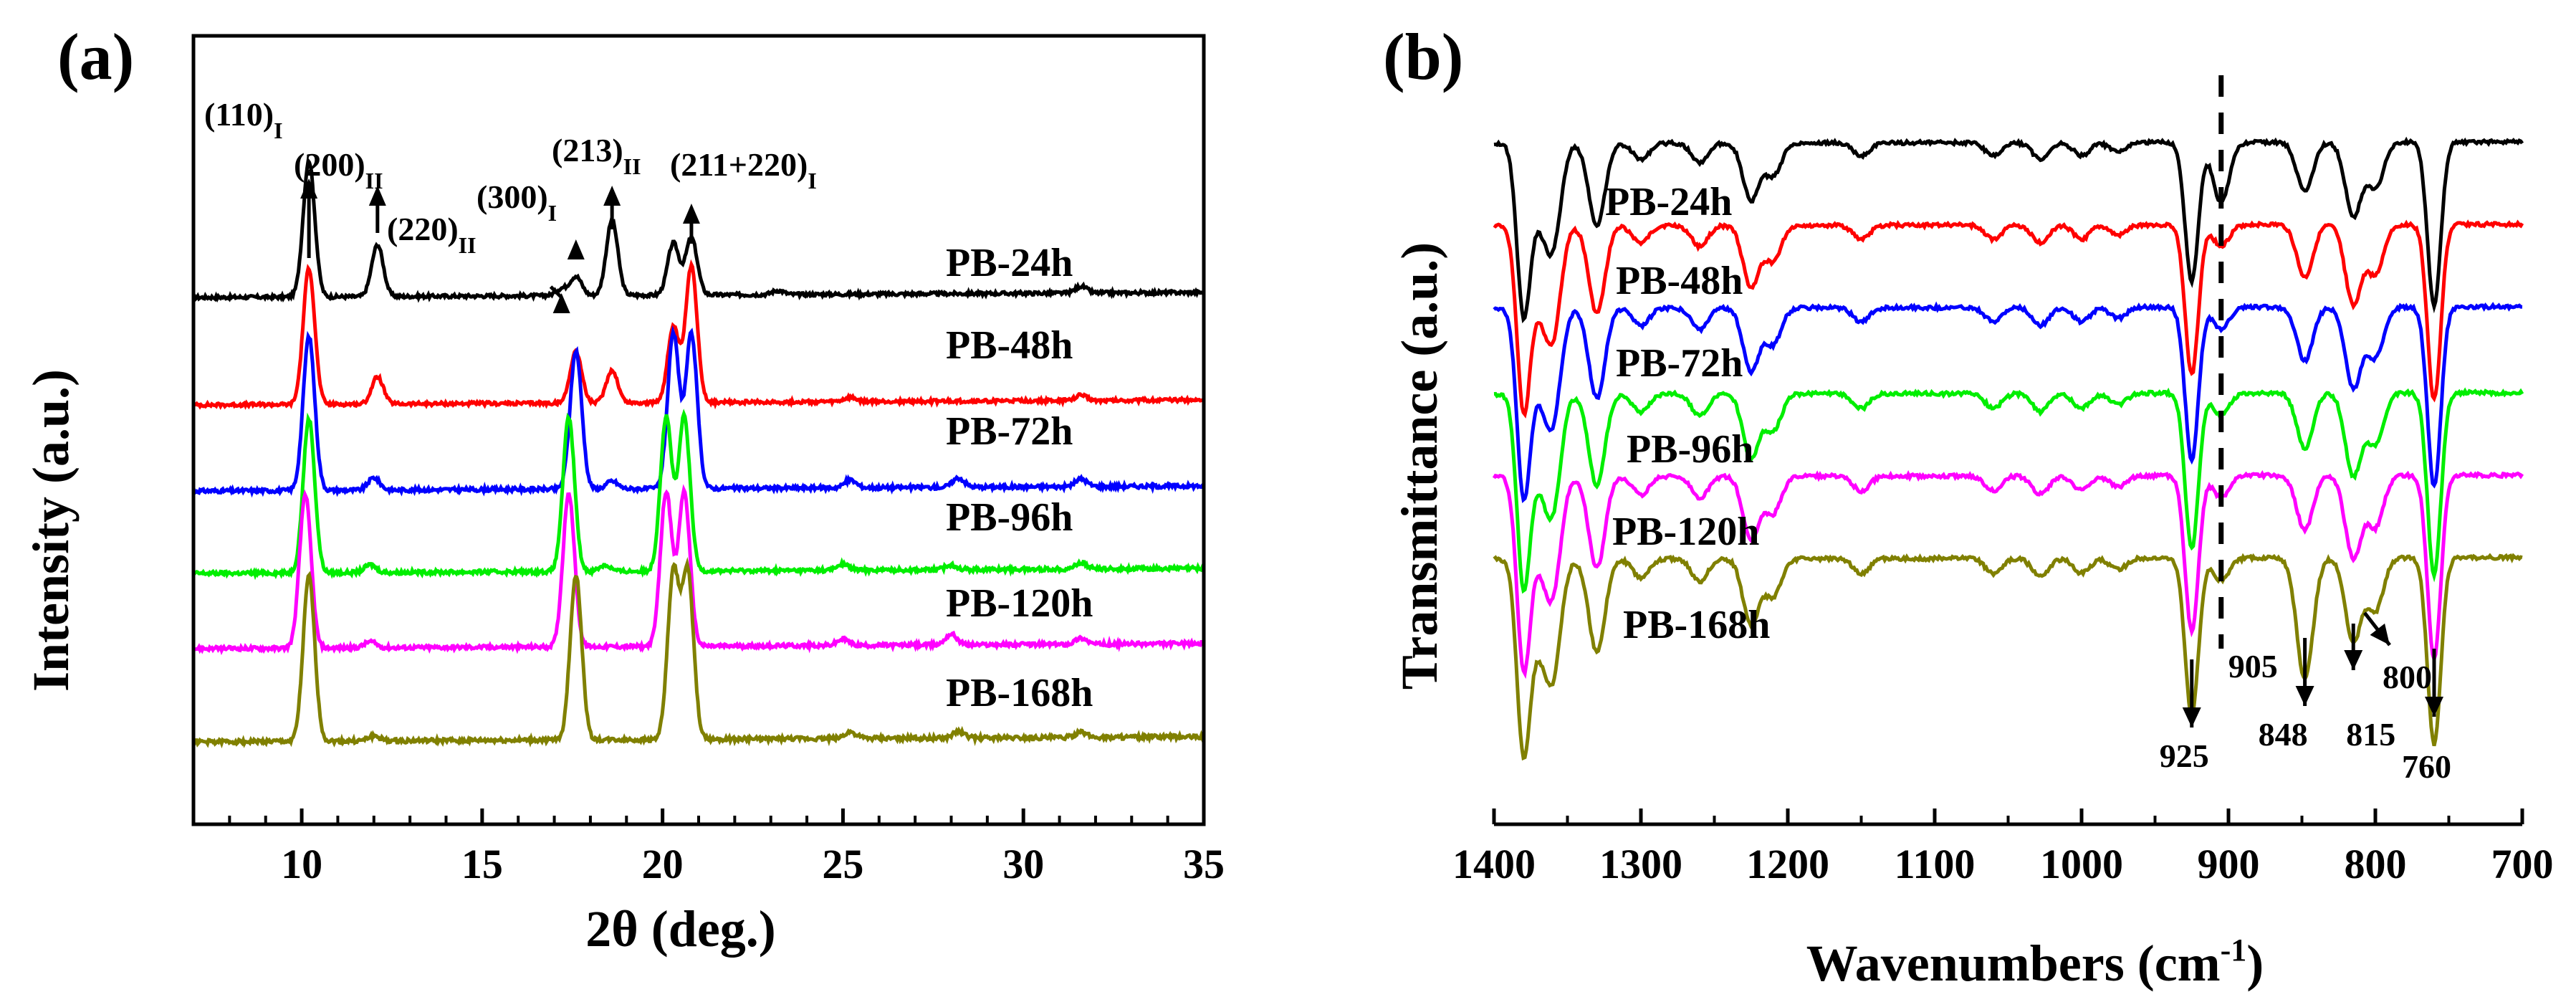 The image size is (2576, 997). I want to click on ftir-trace-PB-72h, so click(2008, 402).